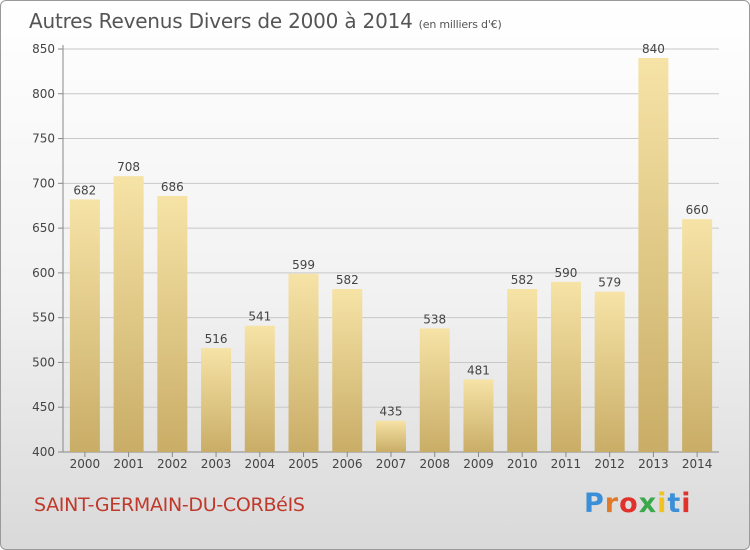 The image size is (750, 550). I want to click on proxiti-logo: Proxiti, so click(638, 503).